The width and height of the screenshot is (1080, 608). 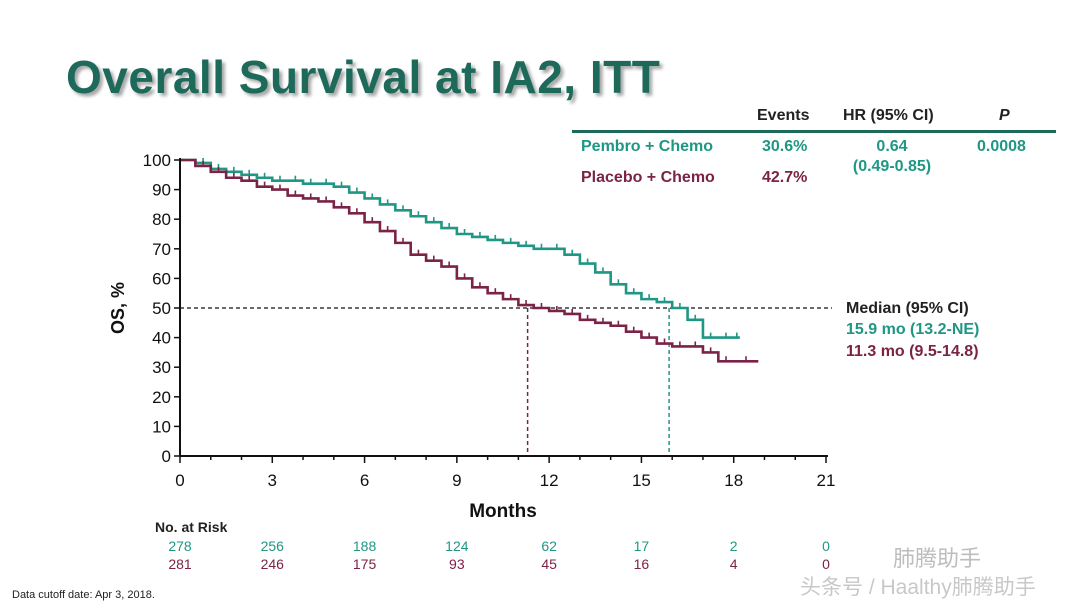 I want to click on x-tick-label: 15, so click(x=641, y=480).